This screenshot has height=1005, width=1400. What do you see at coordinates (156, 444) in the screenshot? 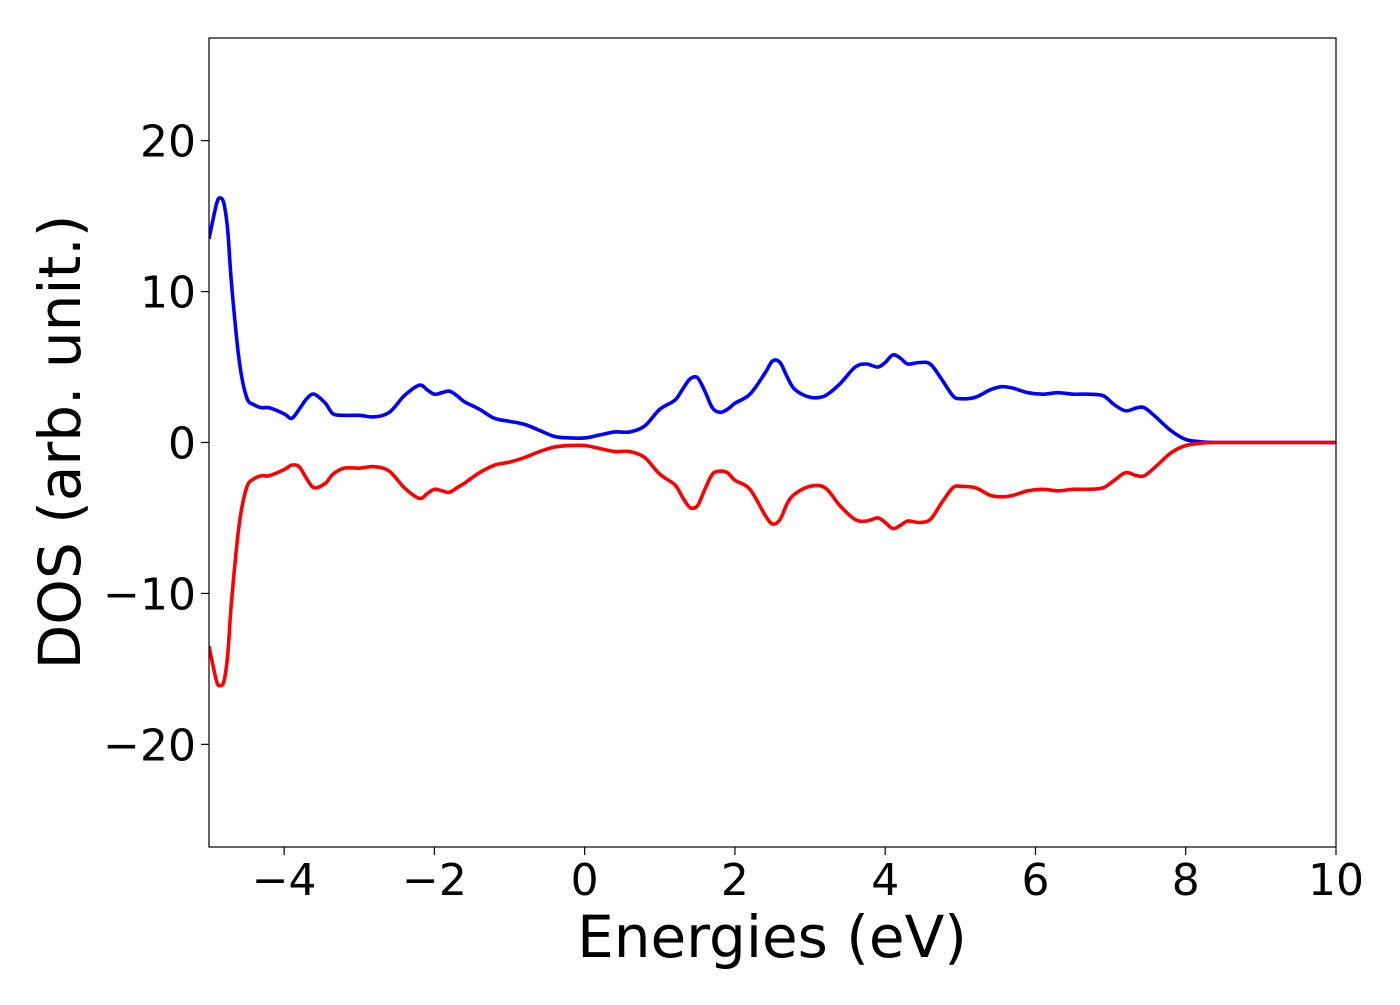
I see `y-axis-ticks: −20 −10 0 10 20` at bounding box center [156, 444].